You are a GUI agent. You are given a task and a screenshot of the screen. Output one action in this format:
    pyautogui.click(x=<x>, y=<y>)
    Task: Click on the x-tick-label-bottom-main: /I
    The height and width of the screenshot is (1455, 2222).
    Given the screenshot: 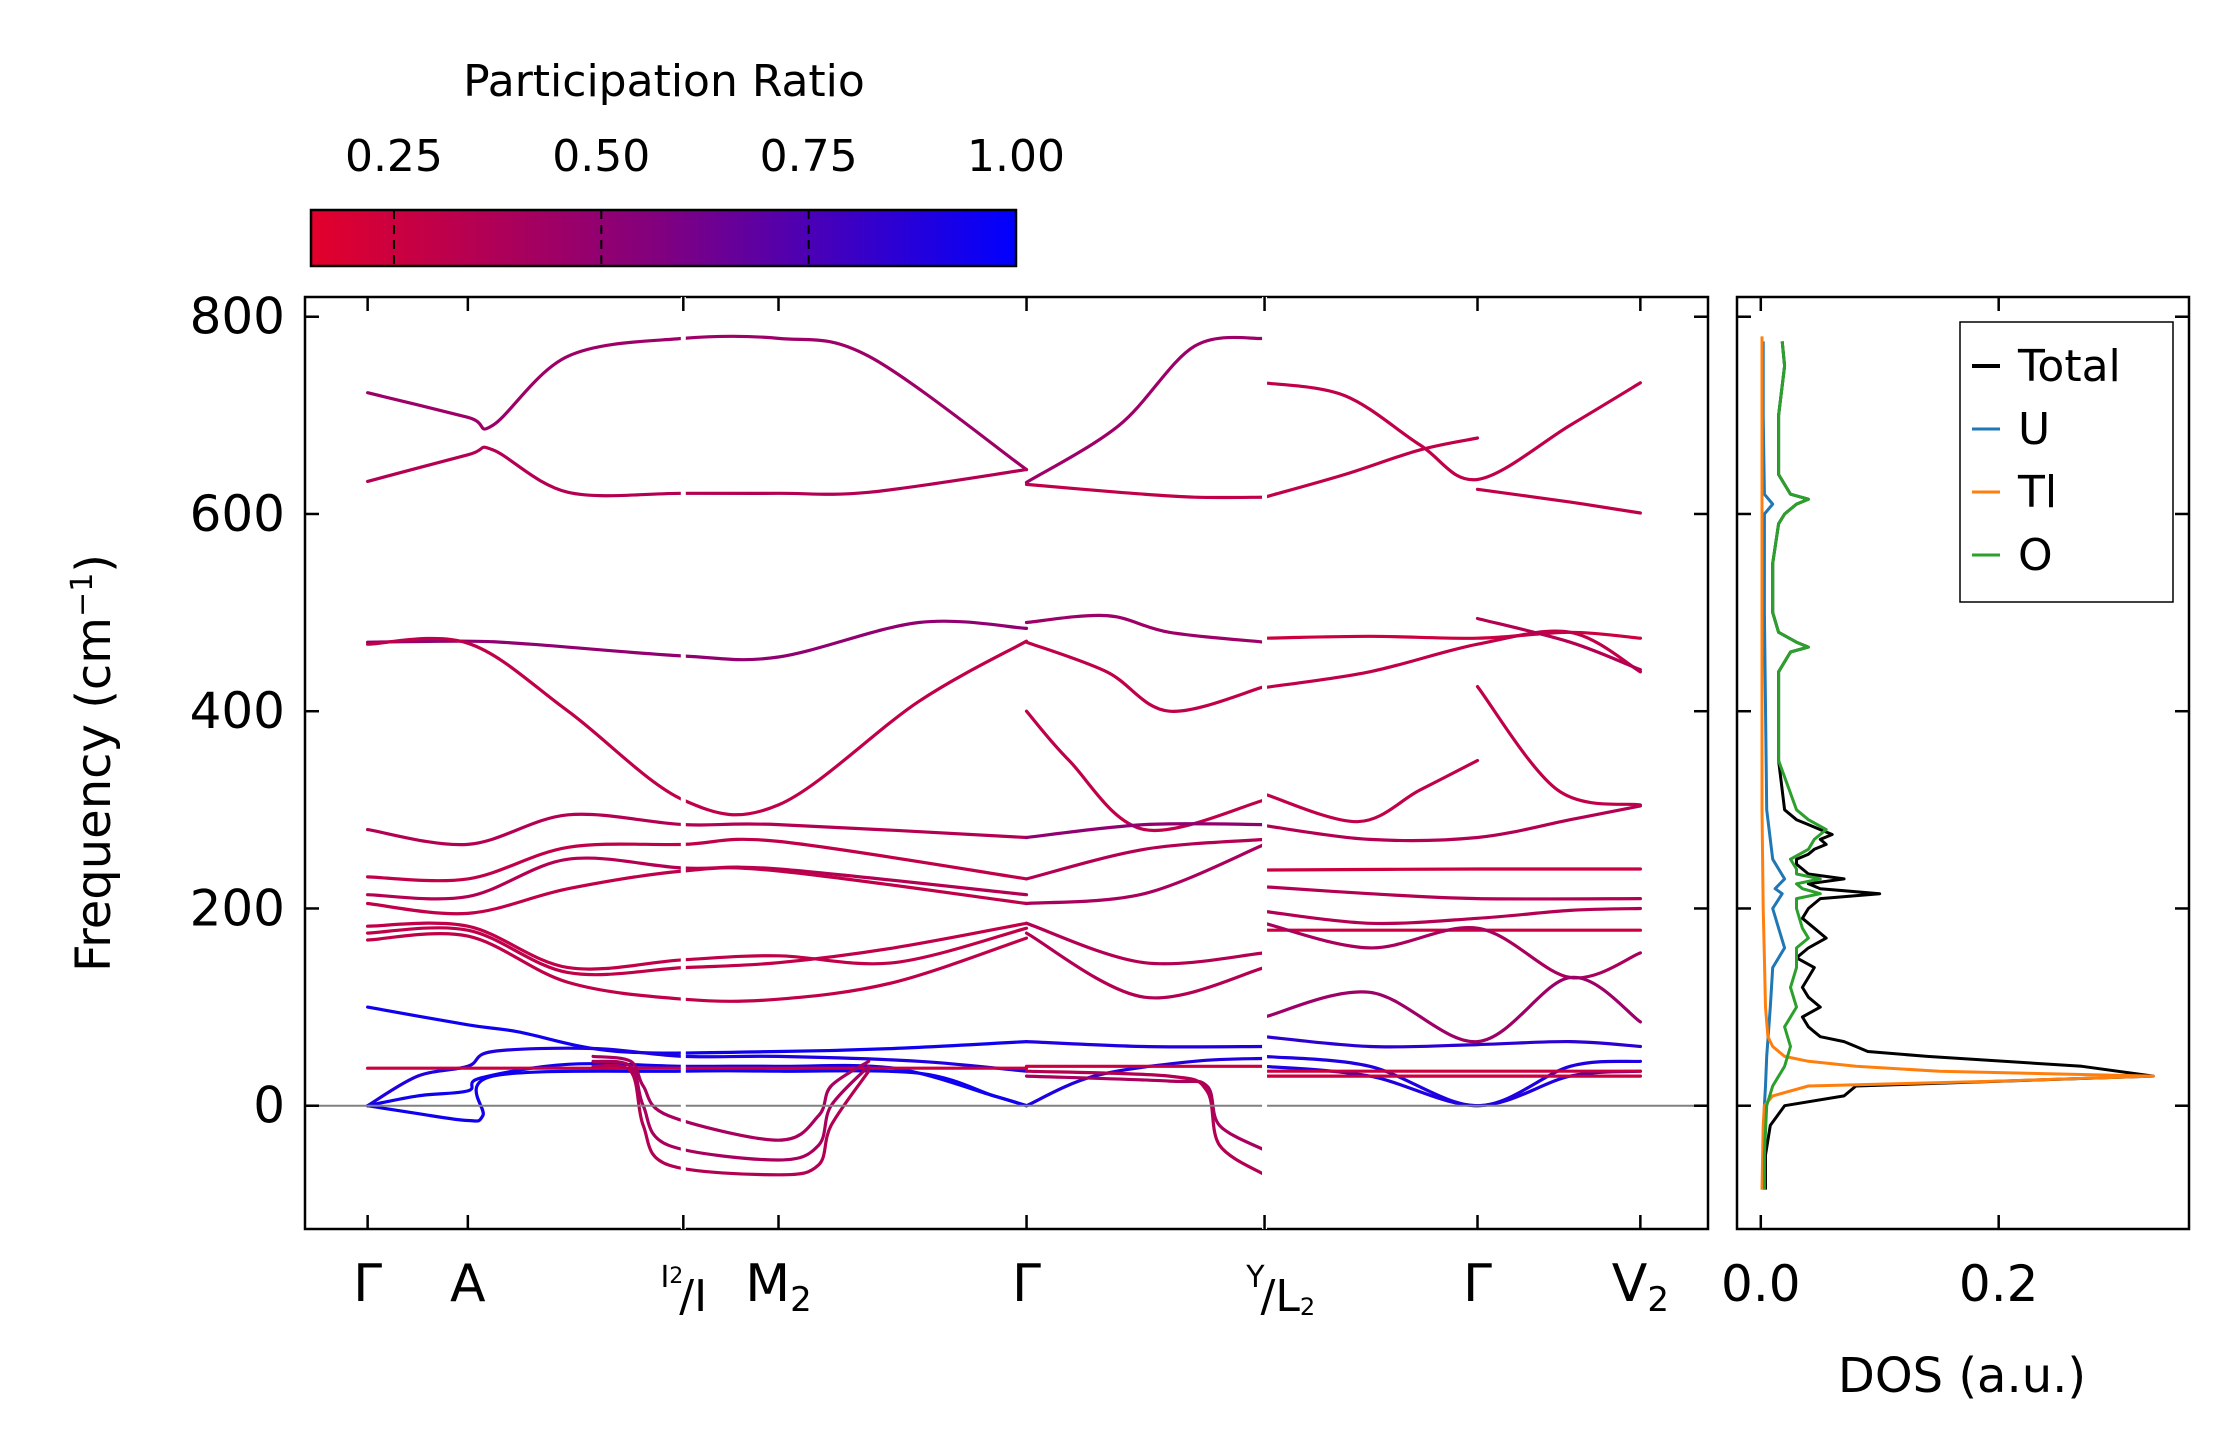 What is the action you would take?
    pyautogui.click(x=693, y=1296)
    